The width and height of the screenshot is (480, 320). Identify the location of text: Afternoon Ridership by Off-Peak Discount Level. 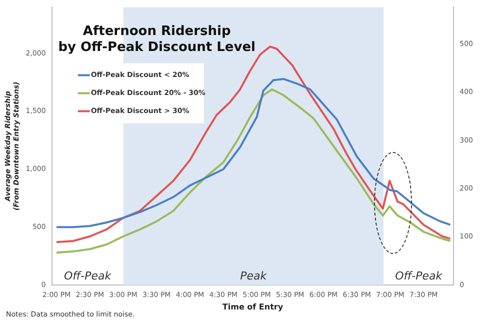
(157, 40).